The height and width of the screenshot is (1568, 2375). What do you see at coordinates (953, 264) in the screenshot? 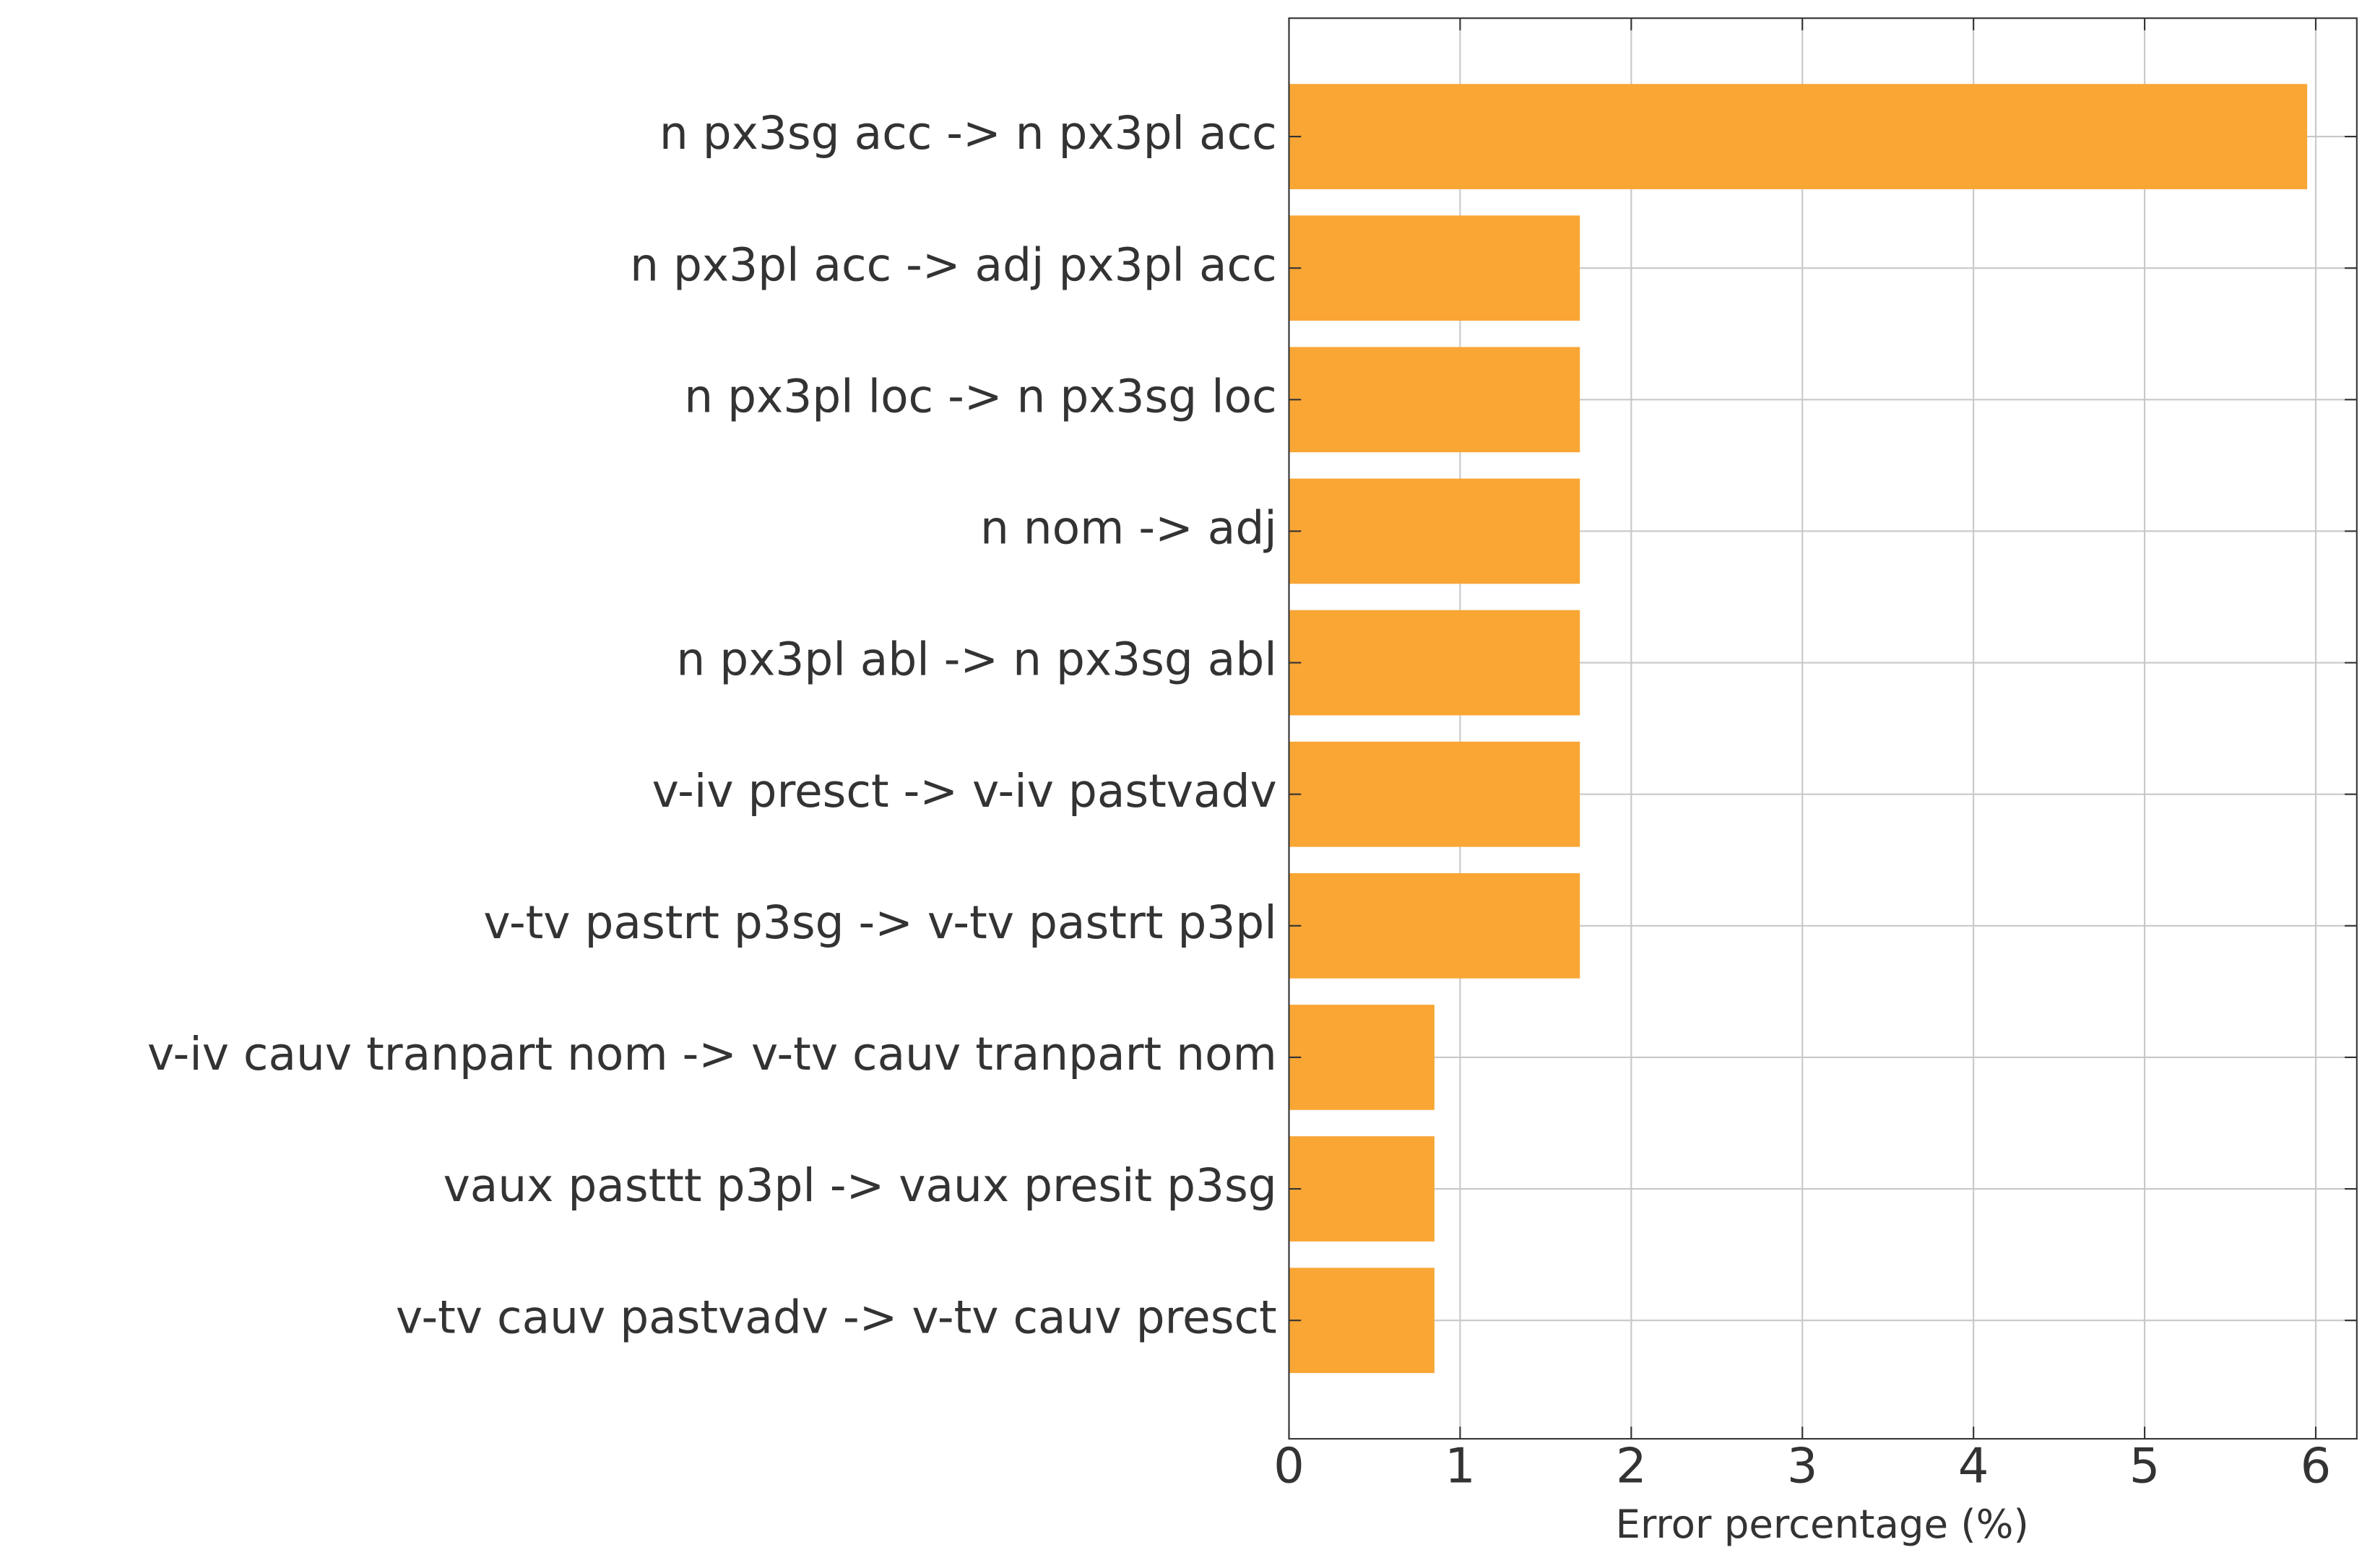
I see `y-tick-label: n px3pl acc -> adj px3pl acc` at bounding box center [953, 264].